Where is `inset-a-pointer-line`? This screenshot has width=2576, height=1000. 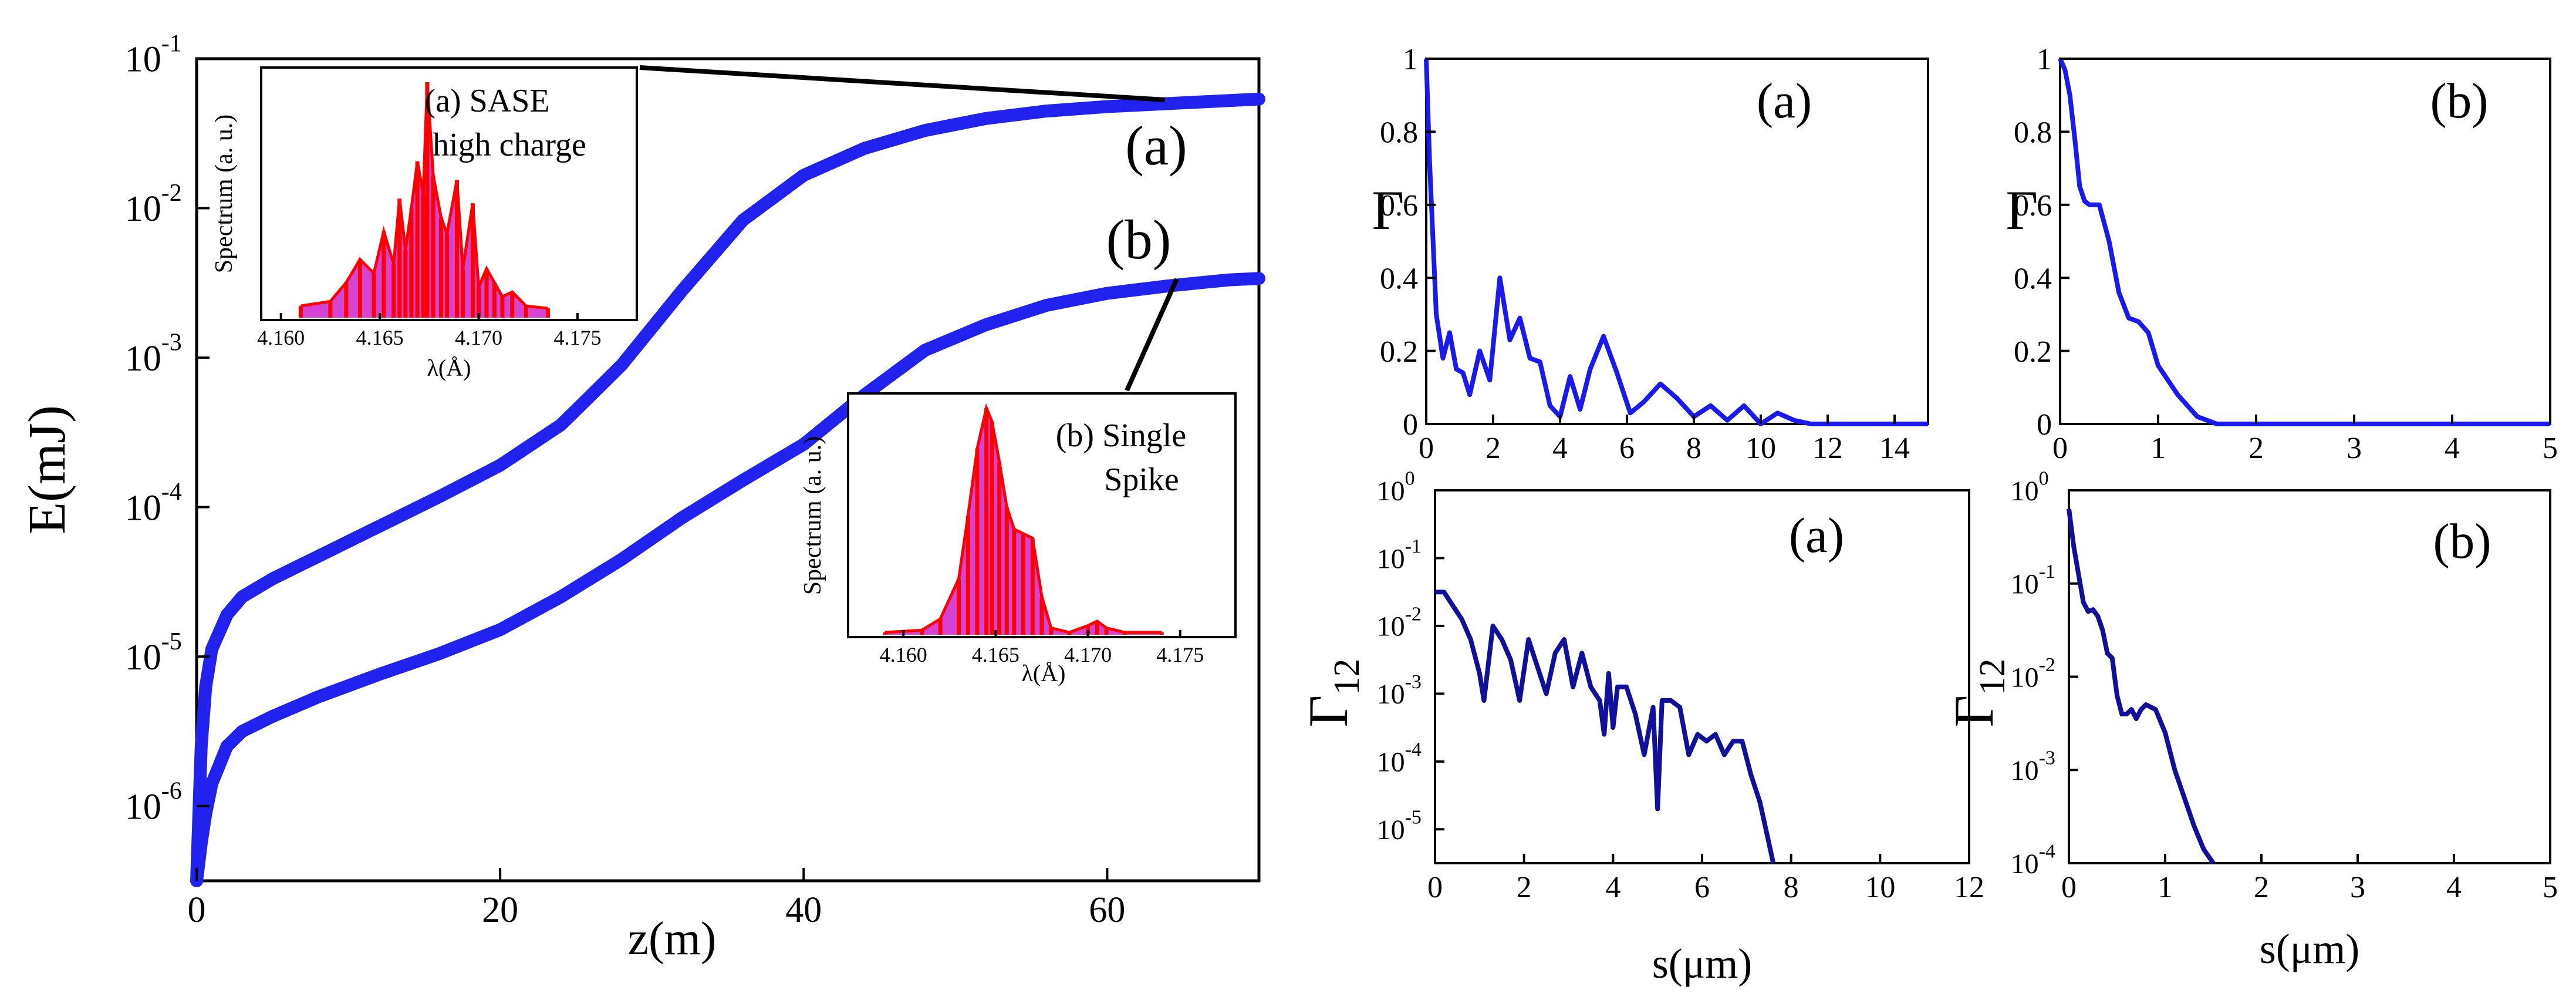 inset-a-pointer-line is located at coordinates (902, 84).